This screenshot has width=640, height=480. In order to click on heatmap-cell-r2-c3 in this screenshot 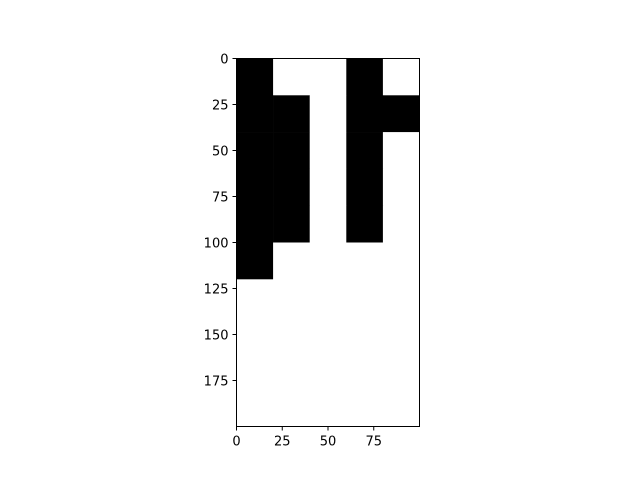, I will do `click(365, 151)`.